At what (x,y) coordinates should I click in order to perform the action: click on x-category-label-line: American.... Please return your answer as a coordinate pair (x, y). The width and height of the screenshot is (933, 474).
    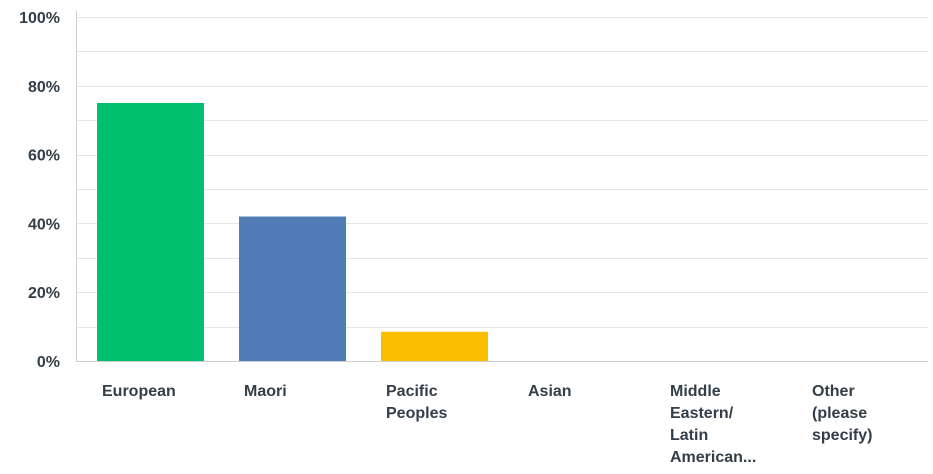
    Looking at the image, I should click on (713, 457).